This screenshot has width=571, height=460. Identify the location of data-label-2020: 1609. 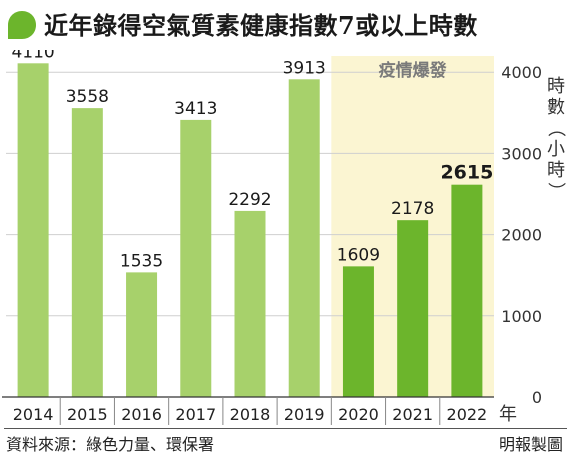
(358, 255).